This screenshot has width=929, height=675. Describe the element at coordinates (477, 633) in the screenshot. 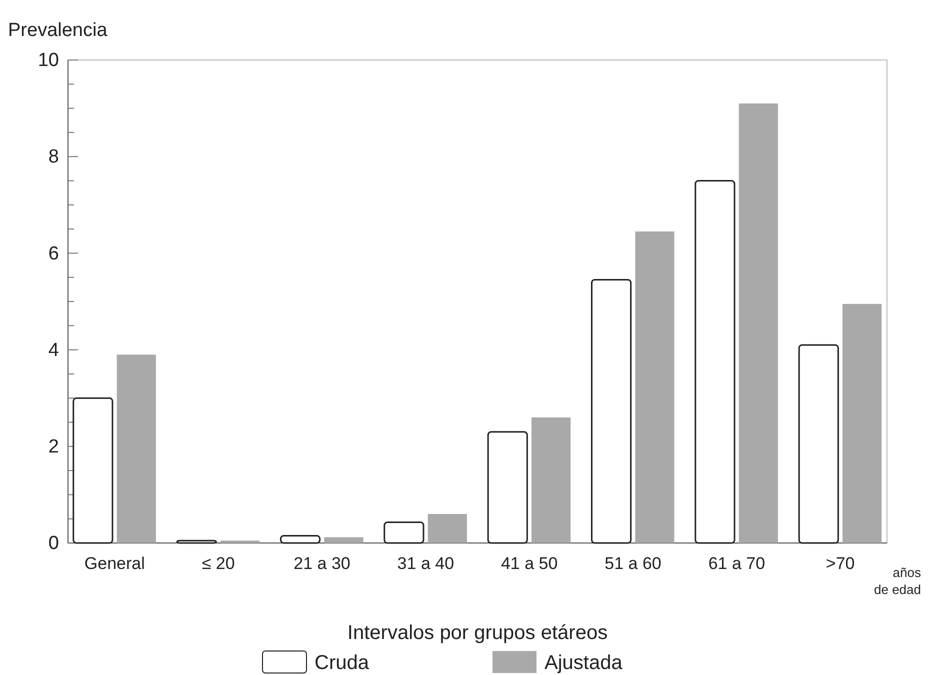

I see `x-axis-title: Intervalos por grupos etáreos` at that location.